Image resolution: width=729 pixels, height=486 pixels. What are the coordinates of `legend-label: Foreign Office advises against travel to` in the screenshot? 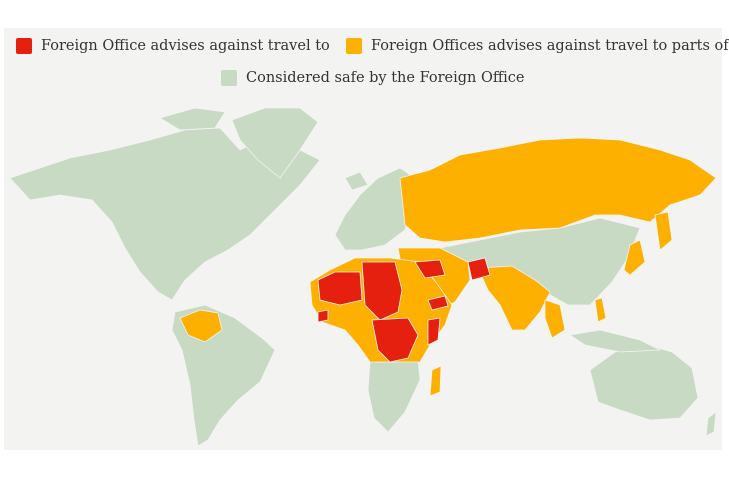 It's located at (185, 46).